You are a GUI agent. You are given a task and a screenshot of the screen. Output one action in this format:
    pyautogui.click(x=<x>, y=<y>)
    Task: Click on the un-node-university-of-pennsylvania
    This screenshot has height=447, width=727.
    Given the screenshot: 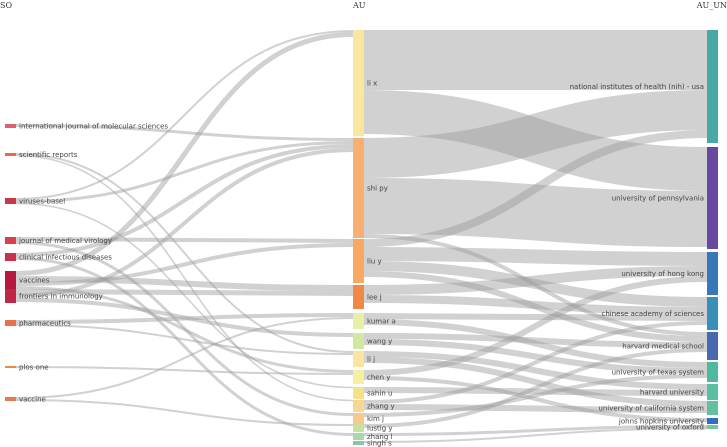 What is the action you would take?
    pyautogui.click(x=712, y=198)
    